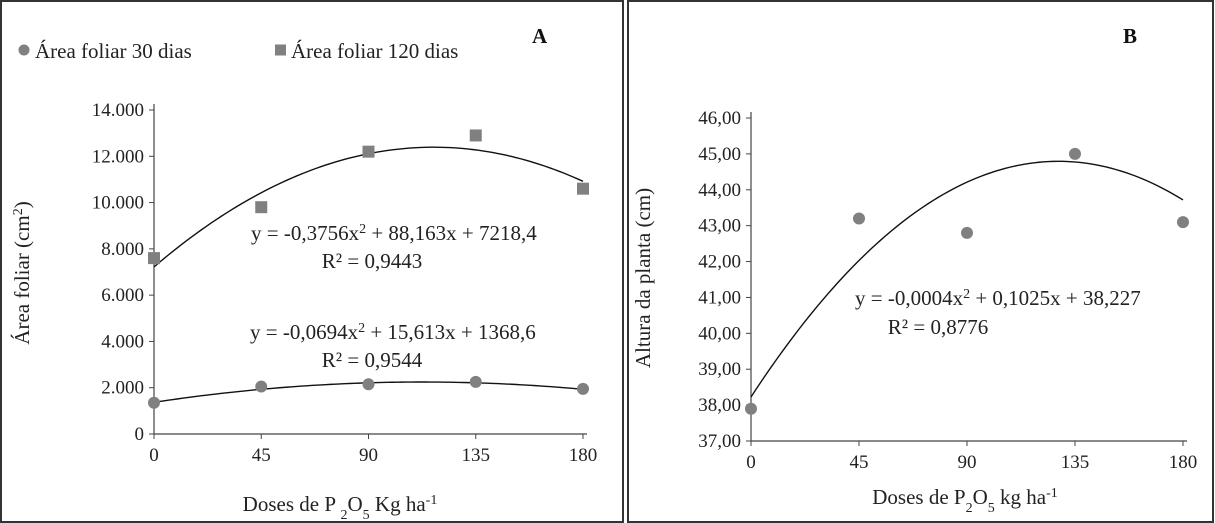 This screenshot has width=1215, height=523. What do you see at coordinates (1021, 497) in the screenshot?
I see `xb-p3: kg ha` at bounding box center [1021, 497].